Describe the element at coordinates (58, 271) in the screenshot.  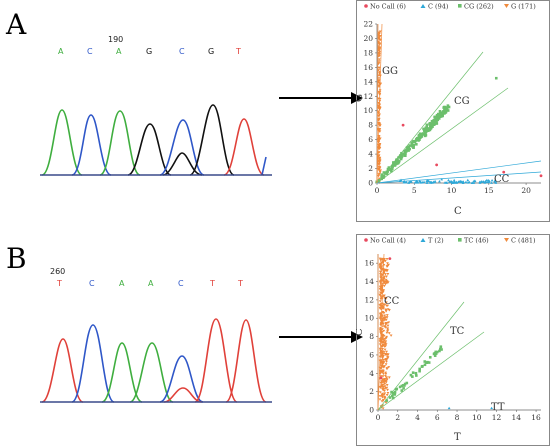
I see `position-label-b: 260` at that location.